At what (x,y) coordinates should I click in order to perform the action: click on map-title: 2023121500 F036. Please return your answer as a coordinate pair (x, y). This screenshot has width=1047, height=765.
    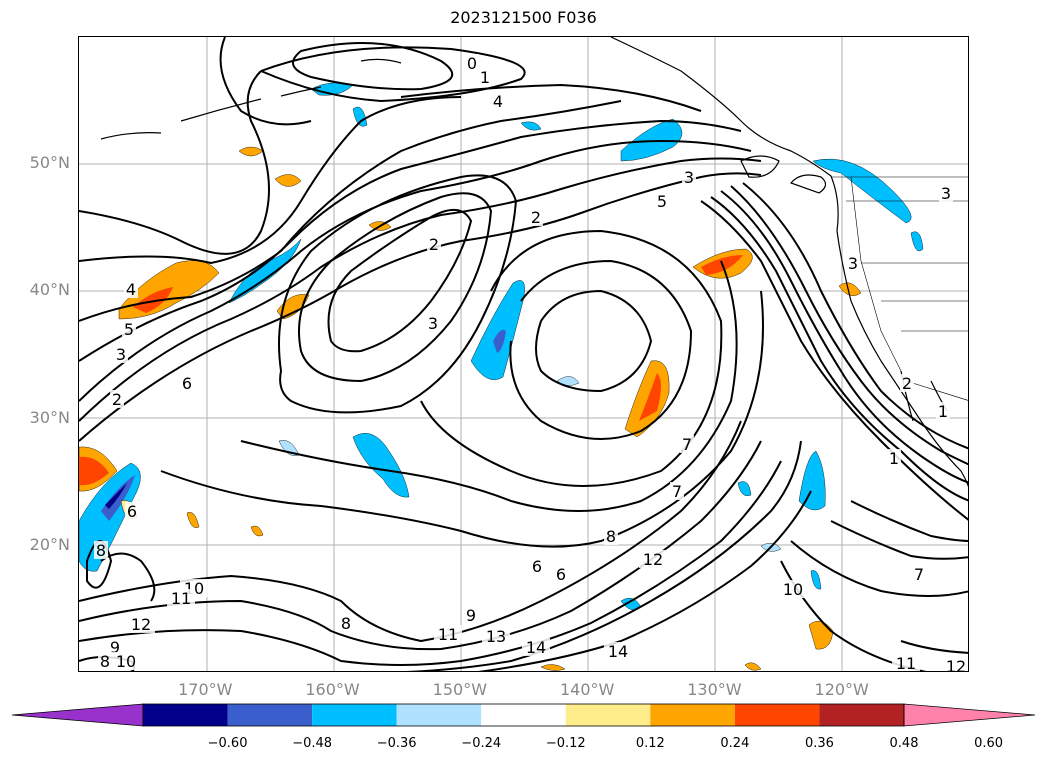
    Looking at the image, I should click on (523, 17).